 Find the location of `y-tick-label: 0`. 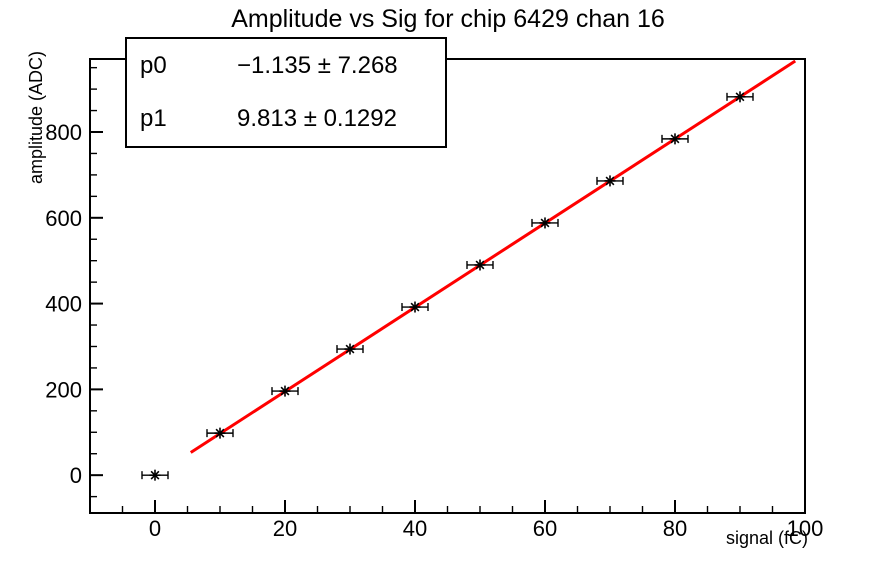

y-tick-label: 0 is located at coordinates (76, 475).